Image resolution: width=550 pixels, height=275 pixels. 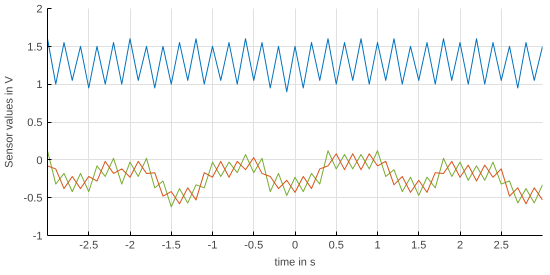 I want to click on y-tick-label: -1, so click(x=37, y=236).